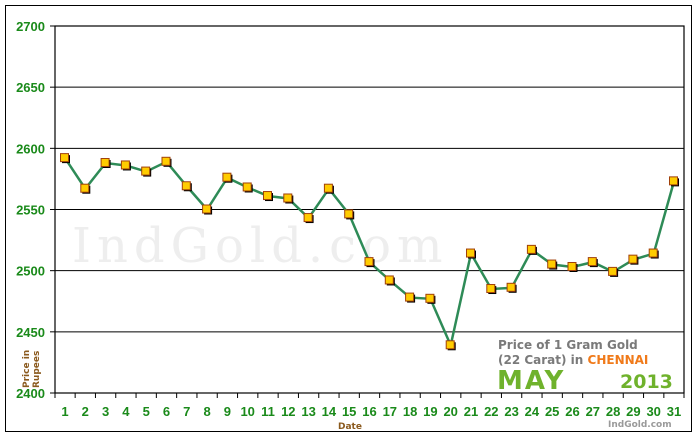 The image size is (700, 440). I want to click on y-tick-label: 2500, so click(30, 271).